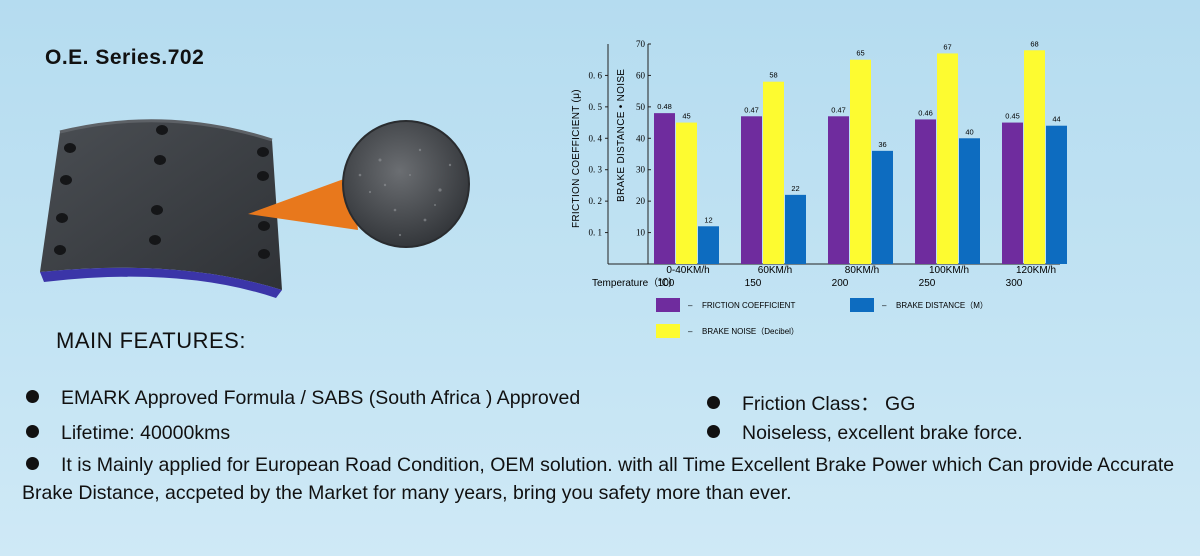 This screenshot has width=1200, height=556. Describe the element at coordinates (596, 107) in the screenshot. I see `left-tick-label: 0. 5` at that location.